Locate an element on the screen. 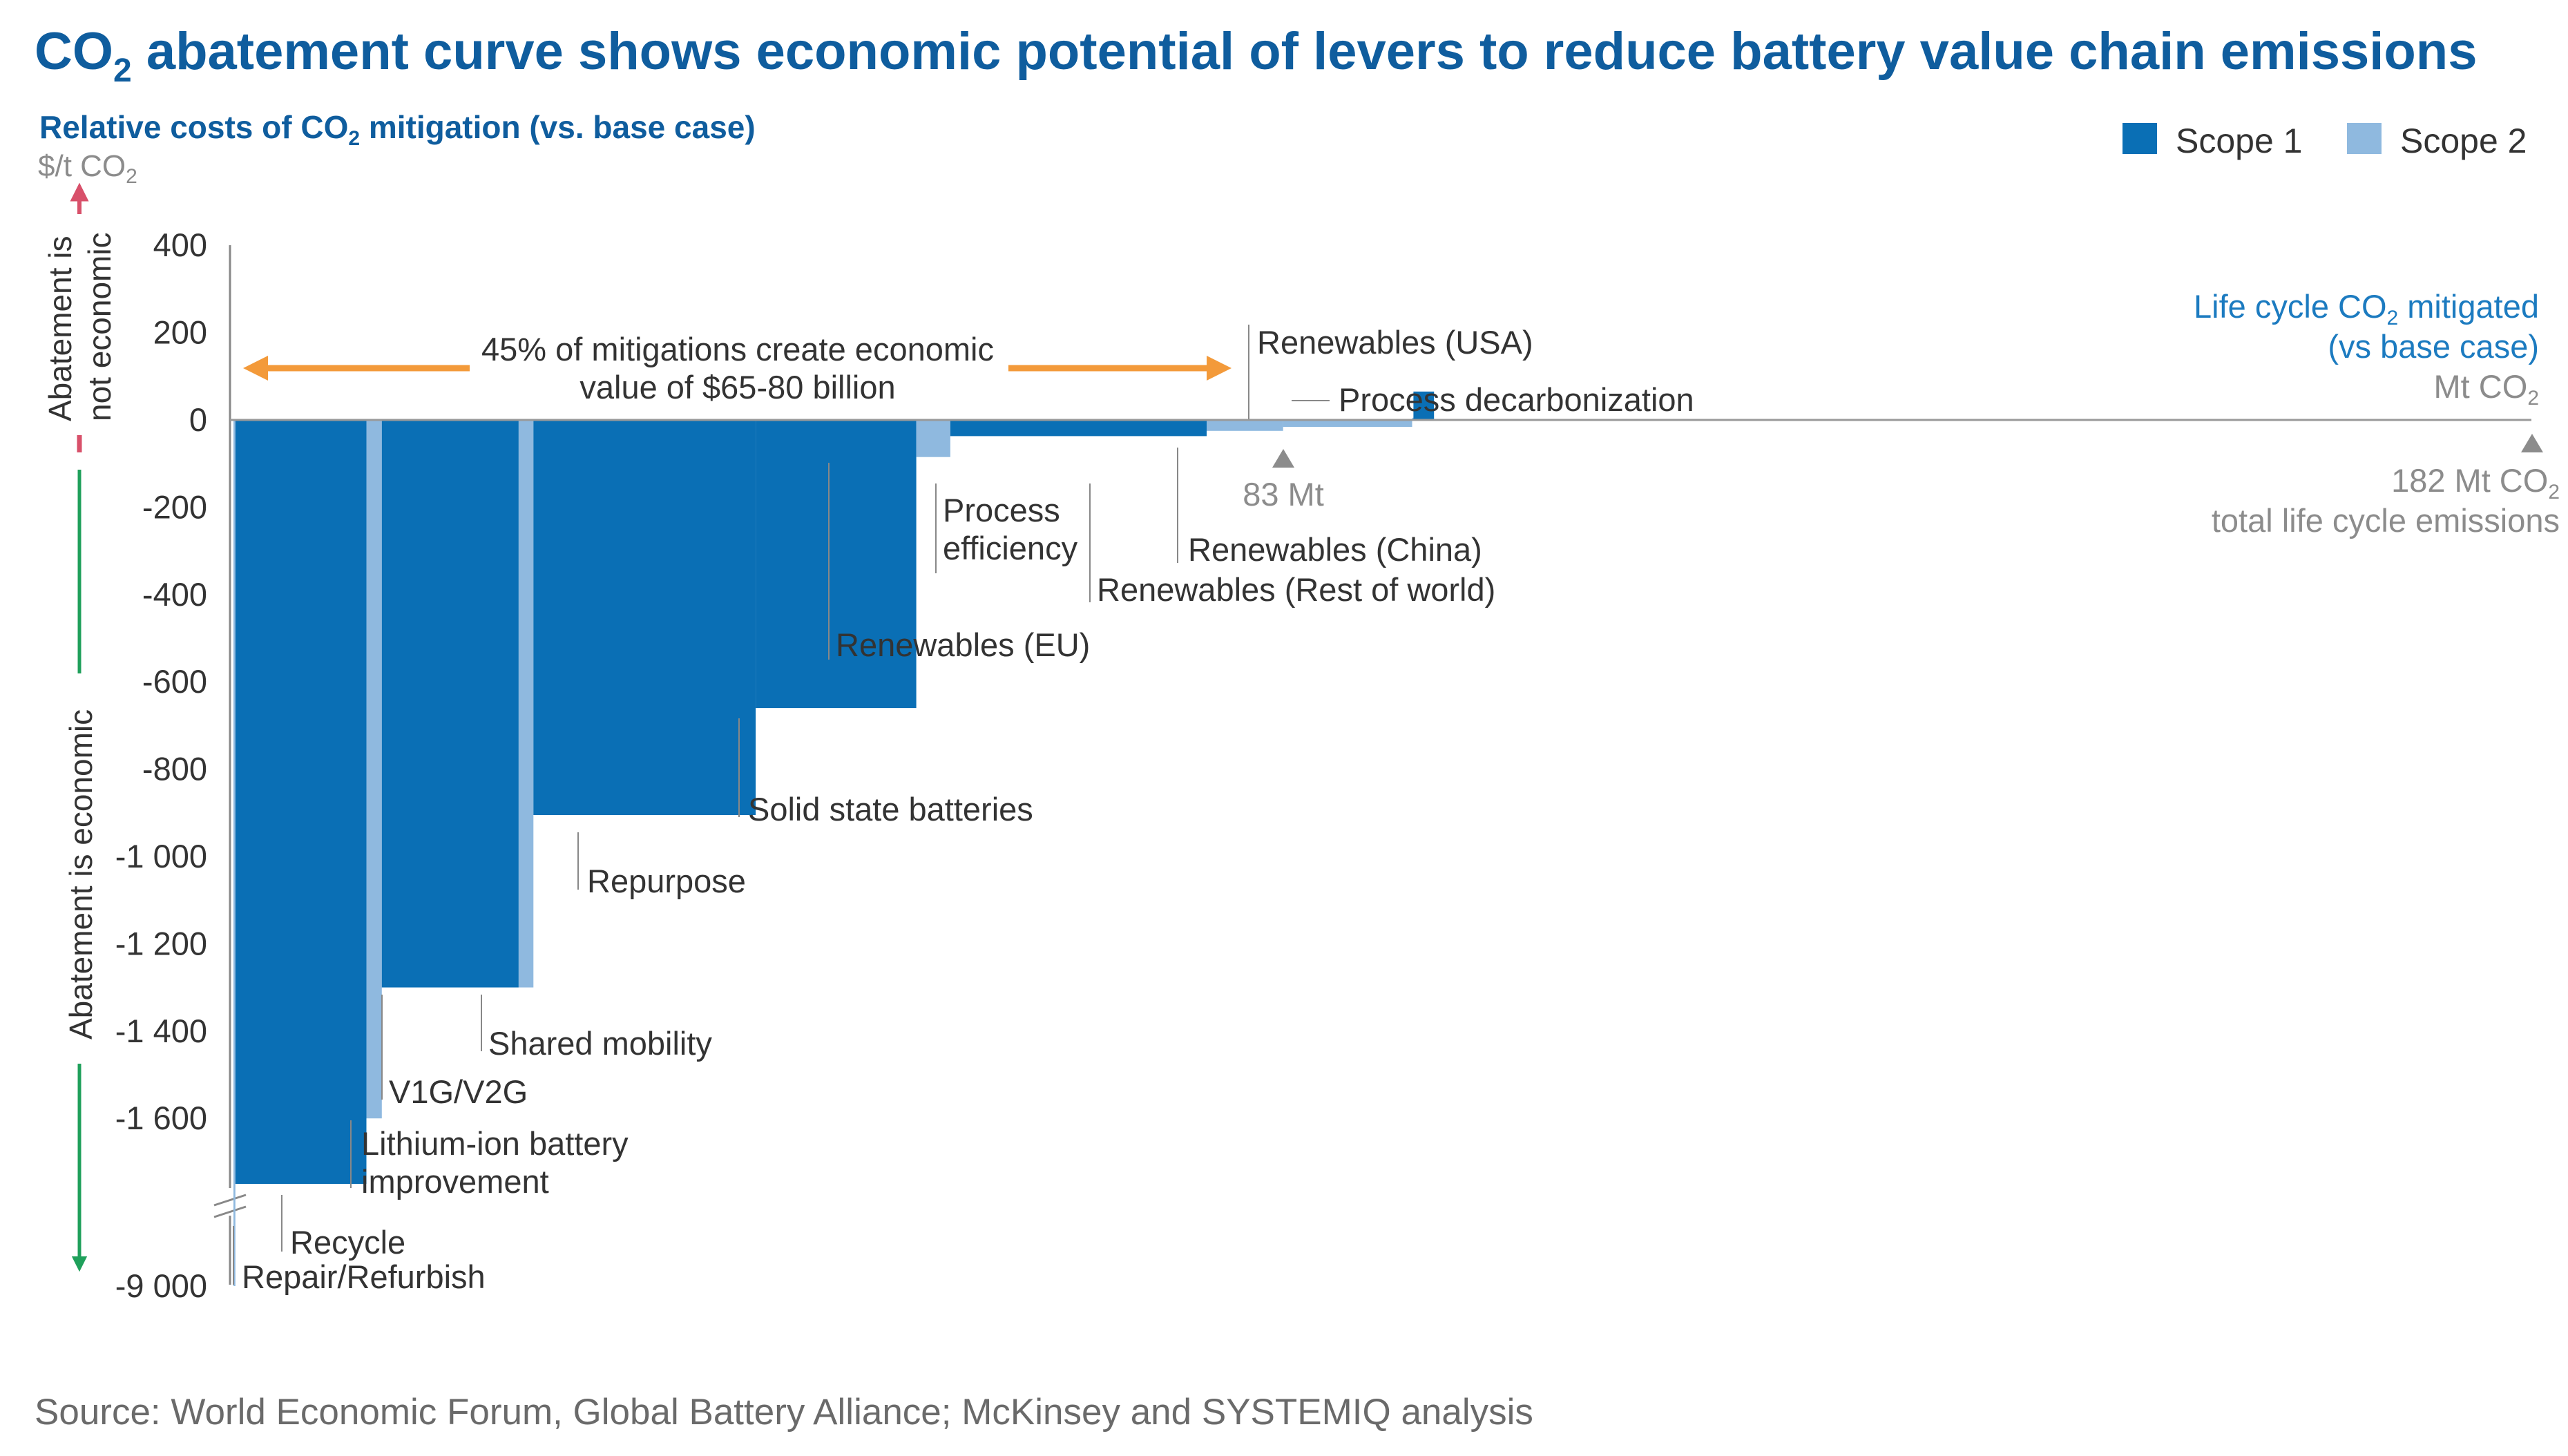 This screenshot has height=1456, width=2568. bar-renewables-usa is located at coordinates (1413, 418).